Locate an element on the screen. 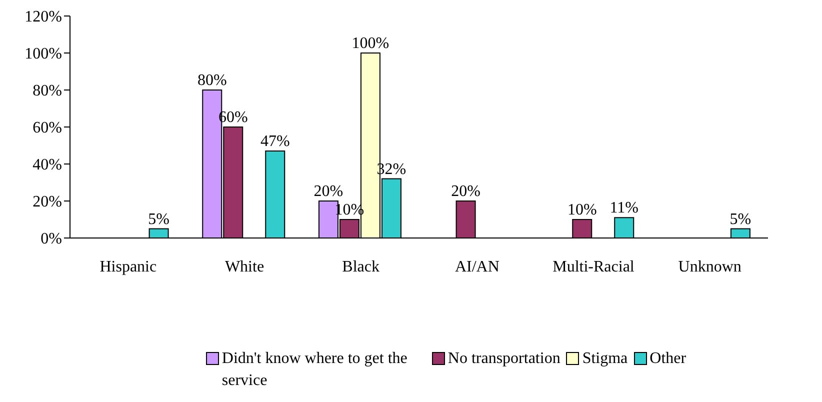  y-tick-label: 0% is located at coordinates (51, 239).